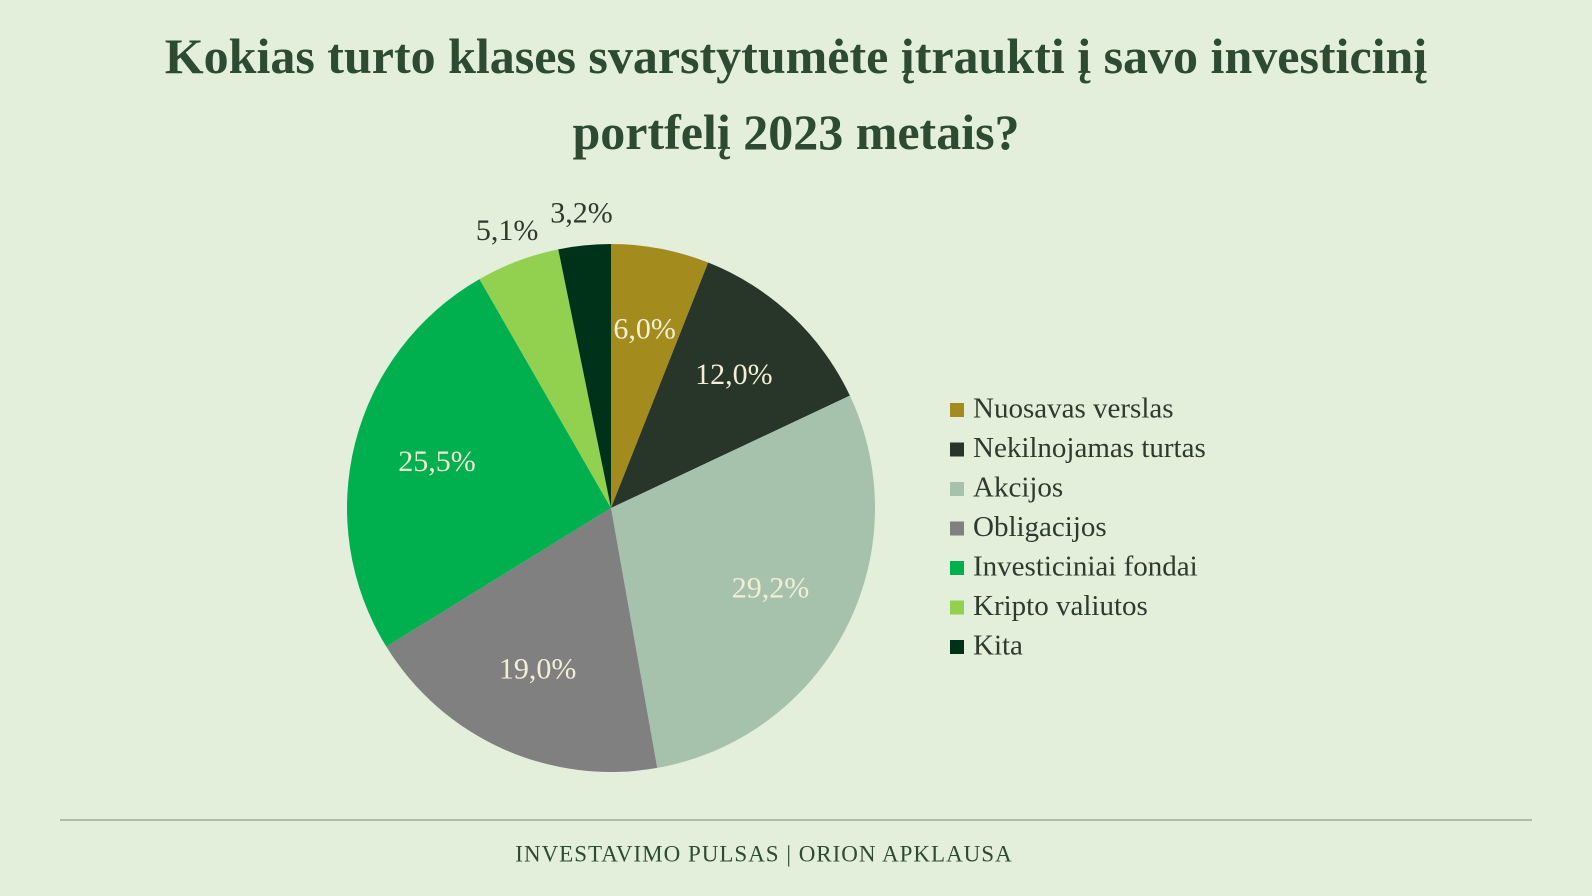 The height and width of the screenshot is (896, 1592). Describe the element at coordinates (734, 374) in the screenshot. I see `data-label: 12,0%` at that location.